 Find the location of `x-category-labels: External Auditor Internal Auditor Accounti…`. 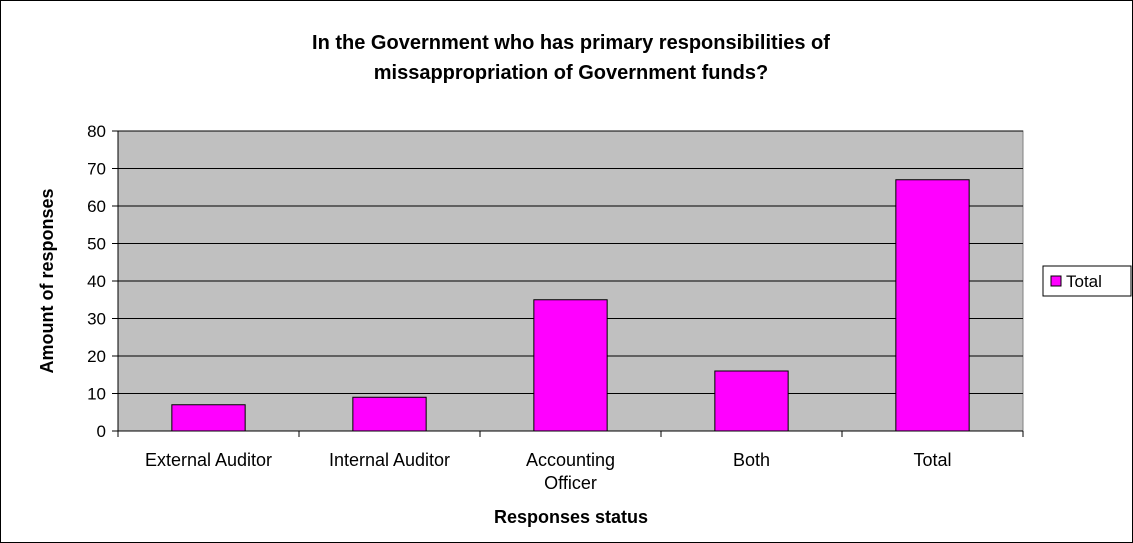

x-category-labels: External Auditor Internal Auditor Accounti… is located at coordinates (548, 471).